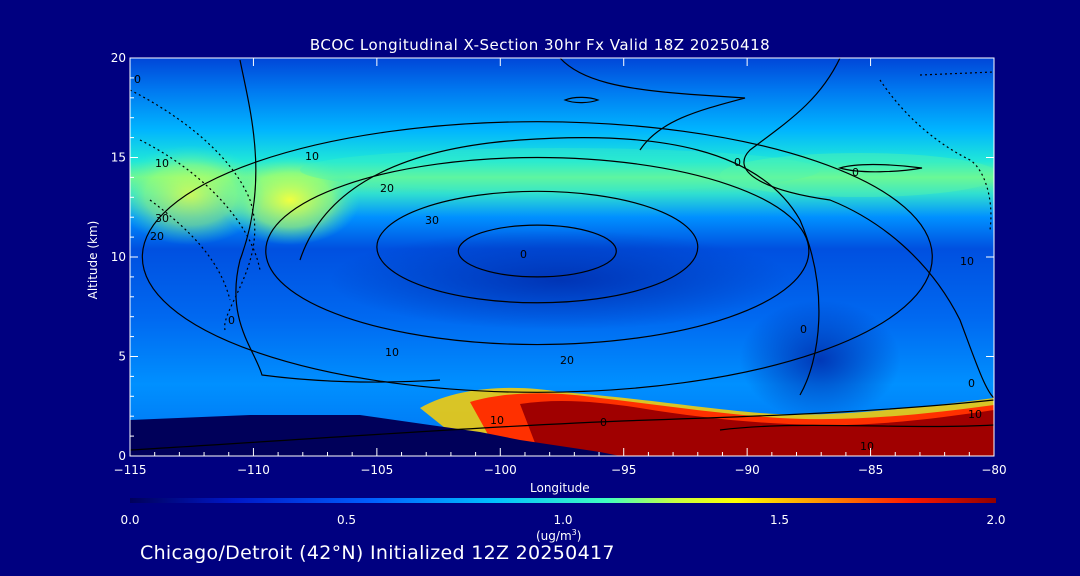  Describe the element at coordinates (995, 520) in the screenshot. I see `colorbar-tick-label: 2.0` at that location.